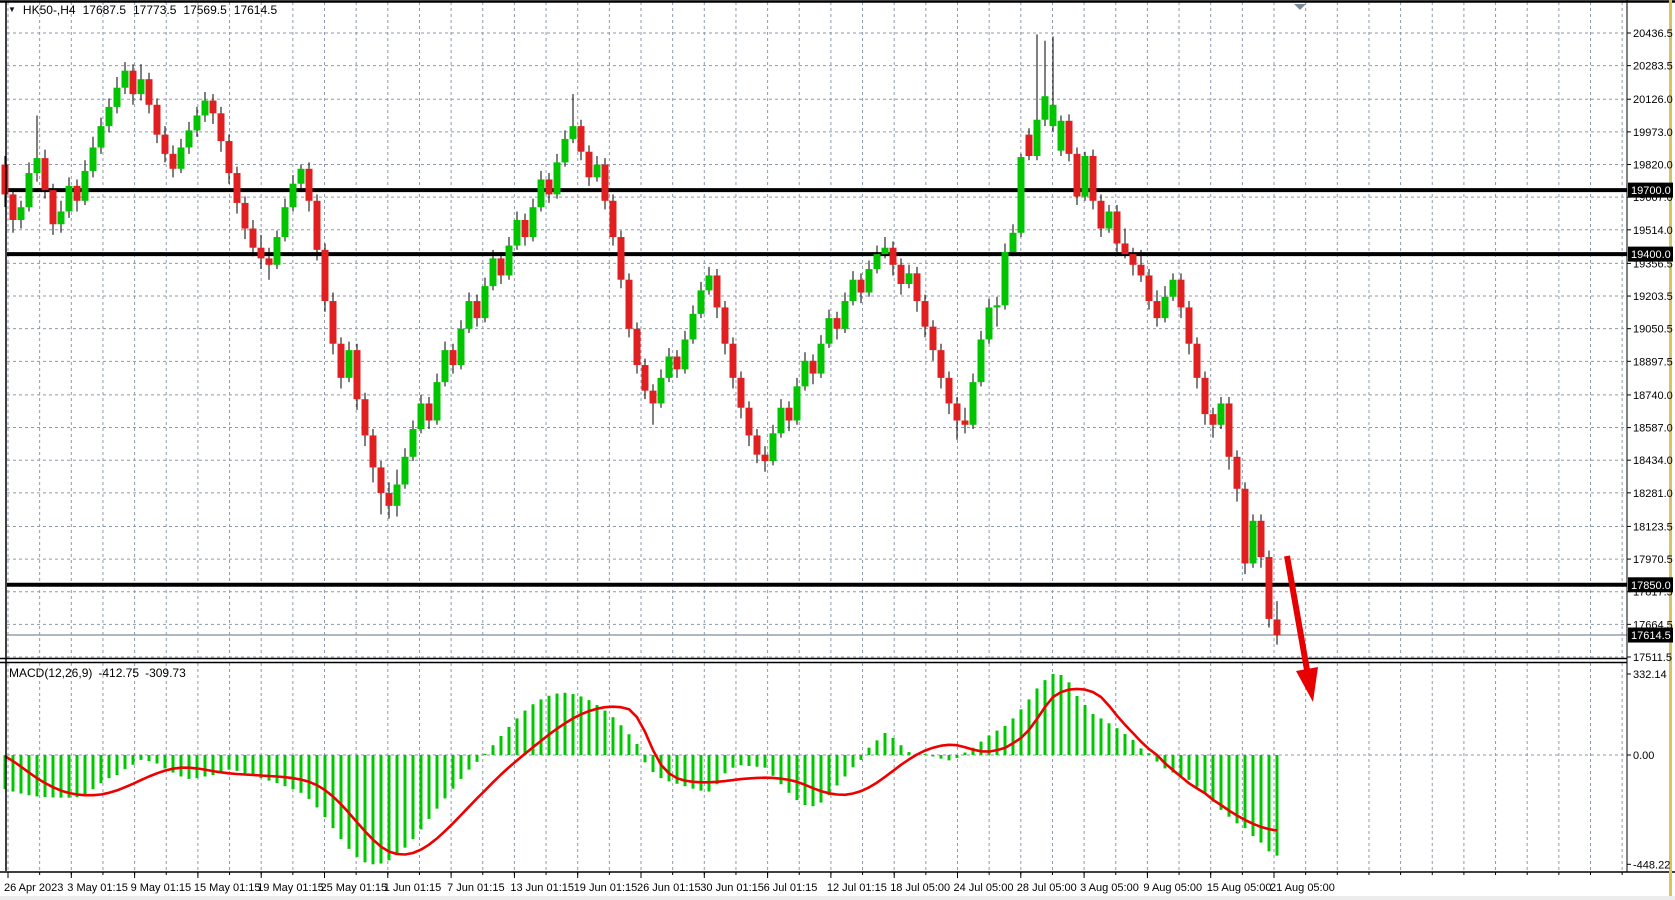 Image resolution: width=1675 pixels, height=900 pixels. Describe the element at coordinates (476, 888) in the screenshot. I see `svg-text: 7 Jun 01:15` at that location.